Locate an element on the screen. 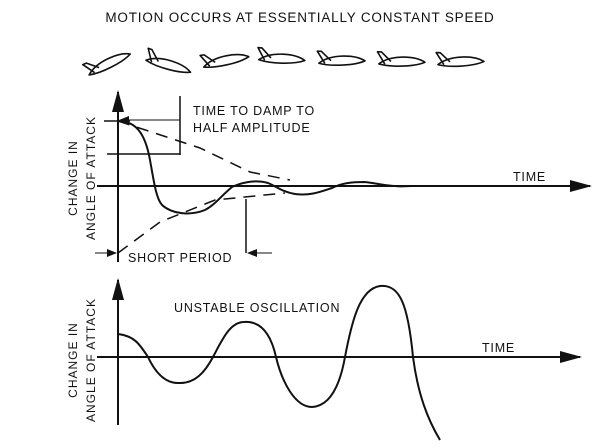 The width and height of the screenshot is (600, 448). annotation-damp-line1: TIME TO DAMP TO is located at coordinates (254, 111).